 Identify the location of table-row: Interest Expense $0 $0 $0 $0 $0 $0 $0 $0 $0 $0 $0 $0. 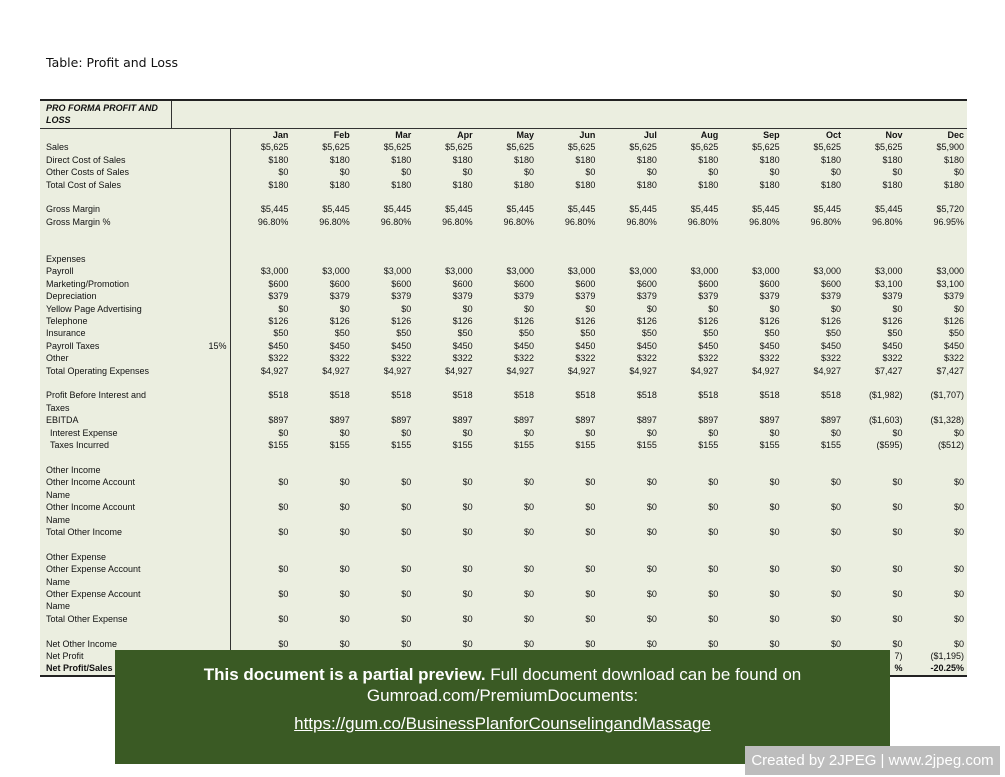
(503, 433).